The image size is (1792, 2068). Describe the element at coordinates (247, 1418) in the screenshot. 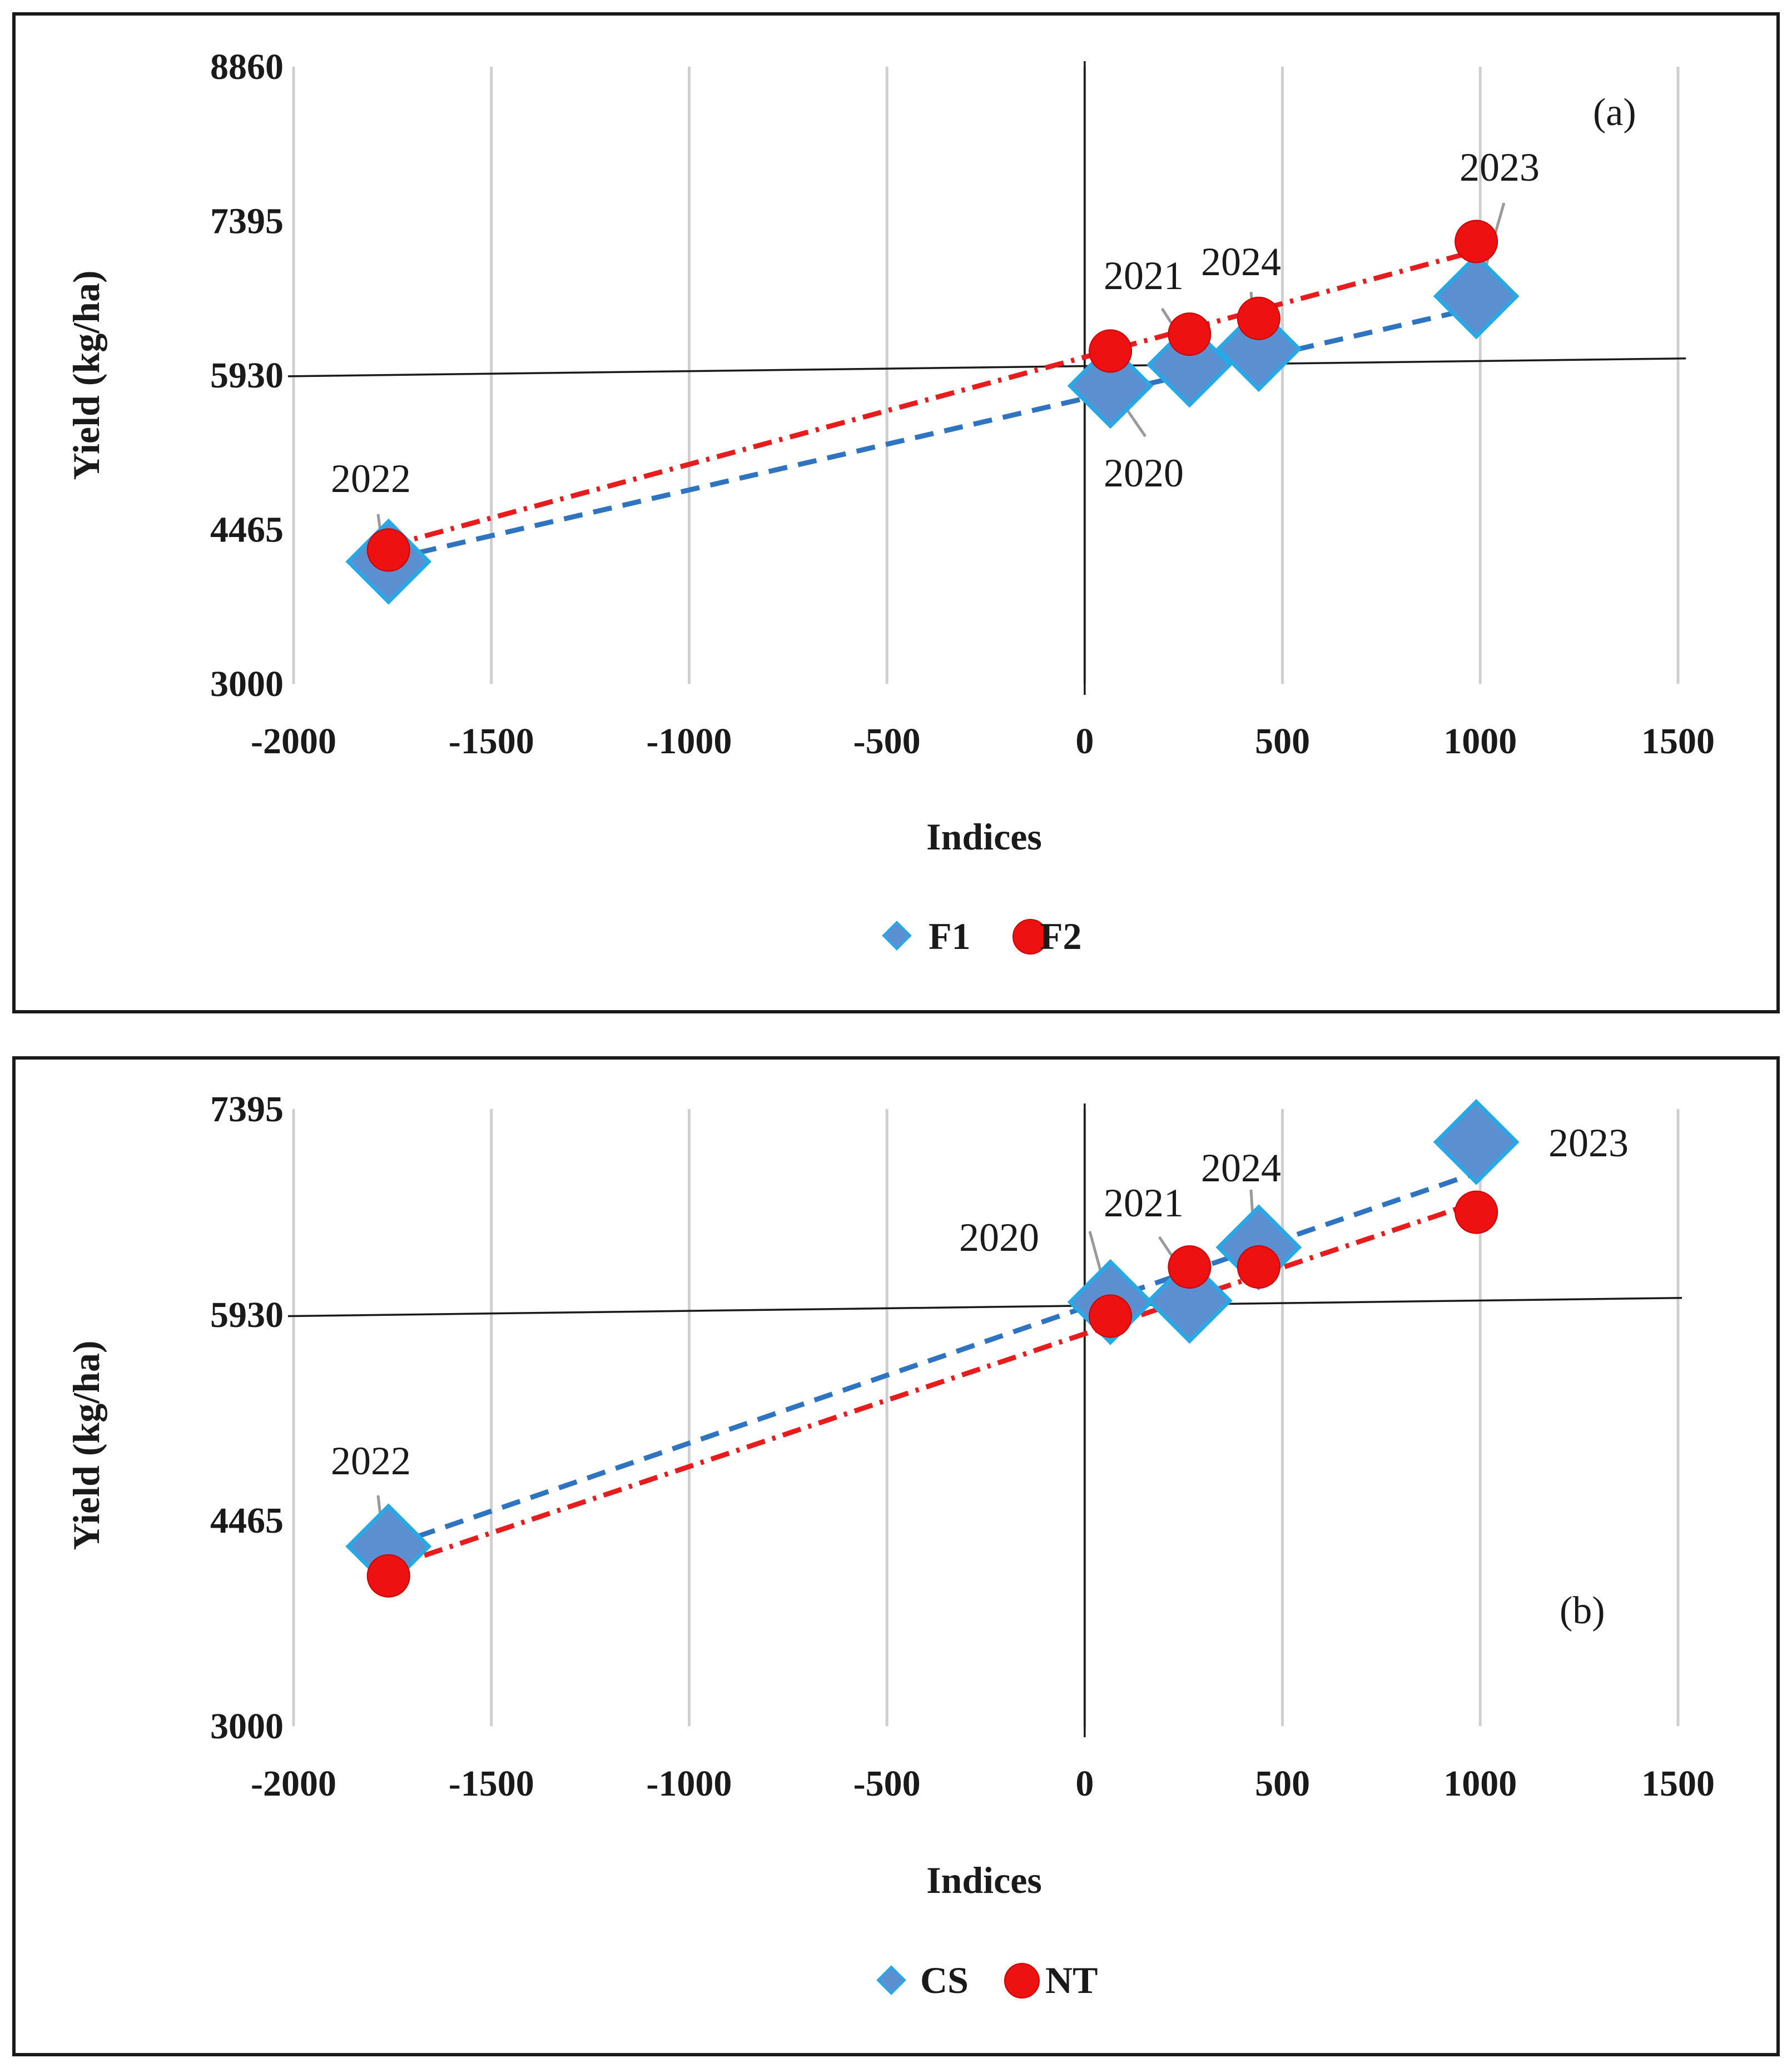

I see `panel-b-y-tick-labels: 3000 4465 5930 7395` at that location.